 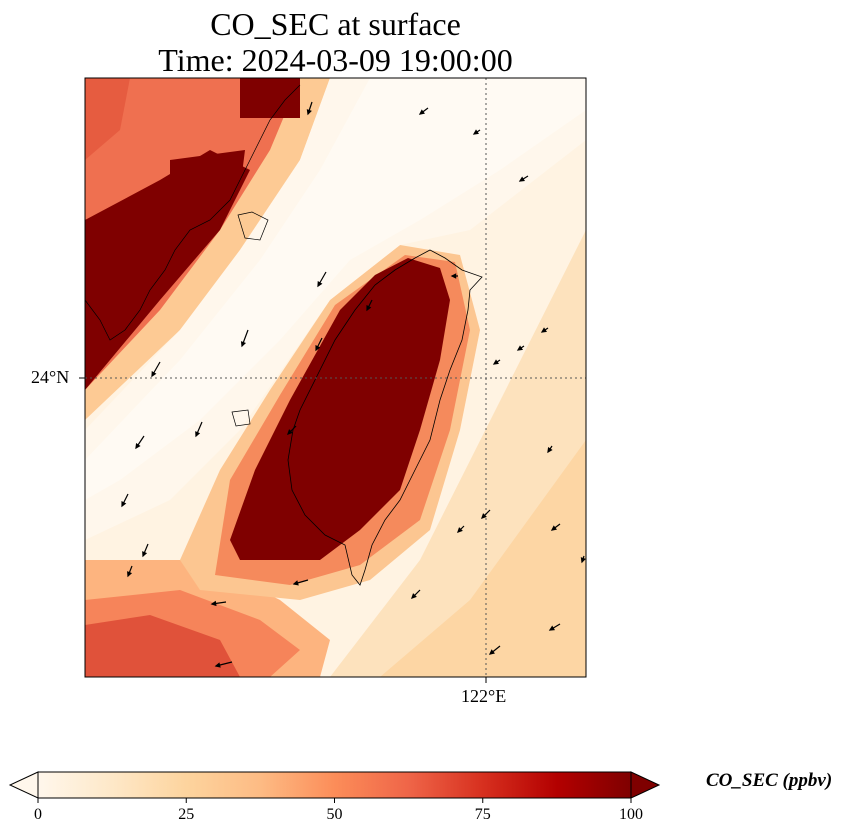 I want to click on field-band-bottom-core, so click(x=162, y=646).